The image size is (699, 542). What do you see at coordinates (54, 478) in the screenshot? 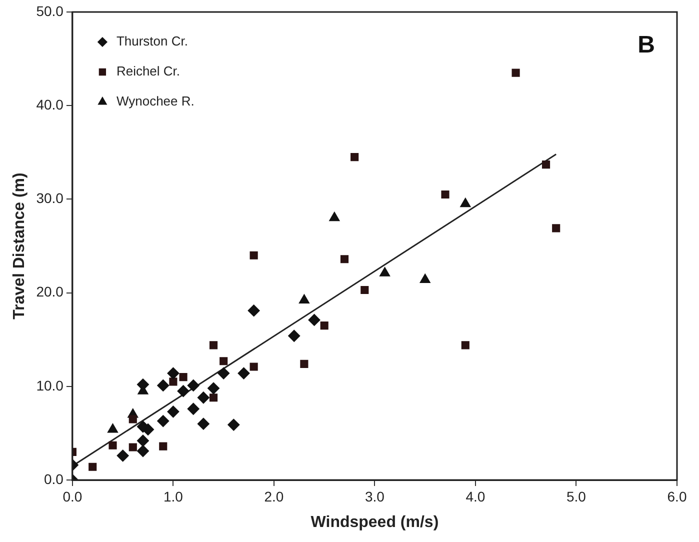
I see `y-tick-label: 0.0` at bounding box center [54, 478].